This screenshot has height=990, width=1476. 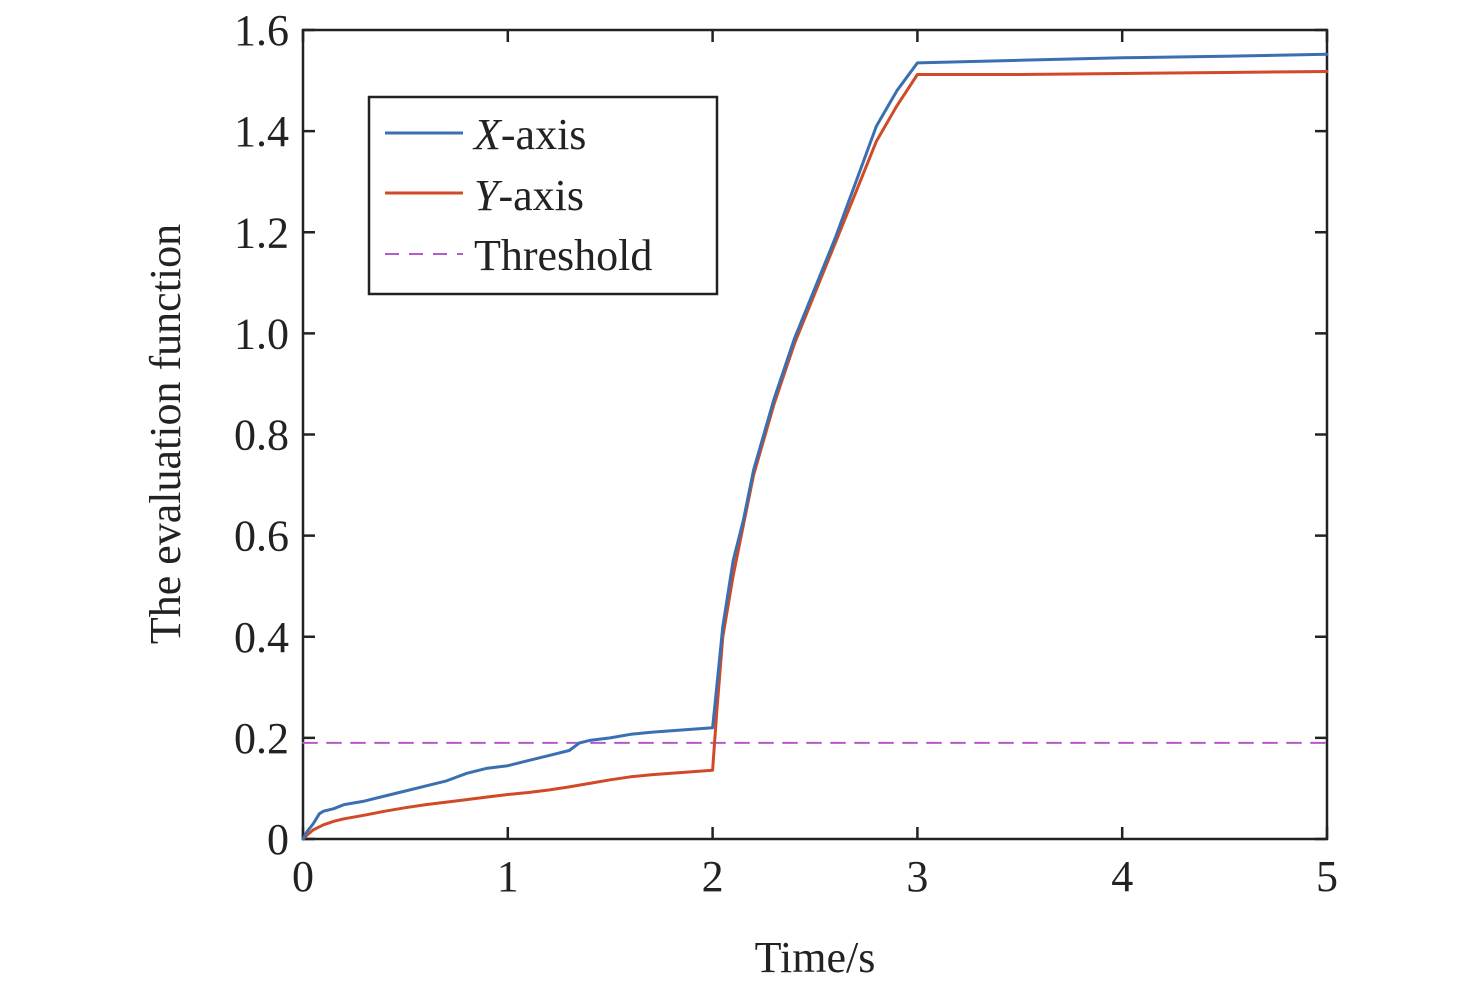 What do you see at coordinates (303, 876) in the screenshot?
I see `x-tick-label-0: 0` at bounding box center [303, 876].